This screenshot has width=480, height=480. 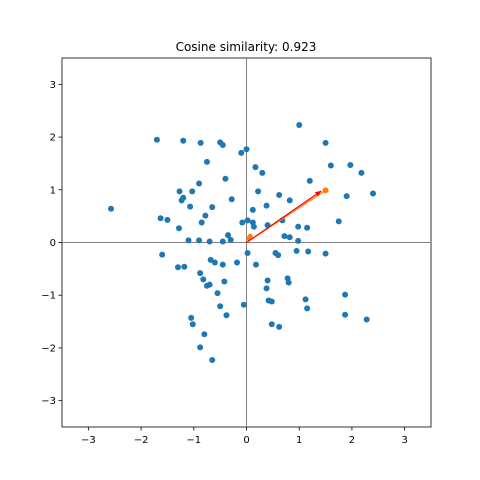 What do you see at coordinates (53, 138) in the screenshot?
I see `y-tick-label: 2` at bounding box center [53, 138].